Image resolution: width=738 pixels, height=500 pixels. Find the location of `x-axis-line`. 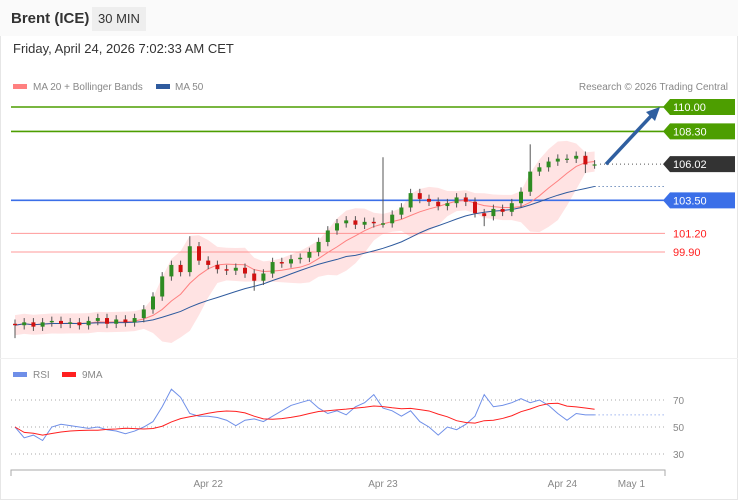

x-axis-line is located at coordinates (338, 472).